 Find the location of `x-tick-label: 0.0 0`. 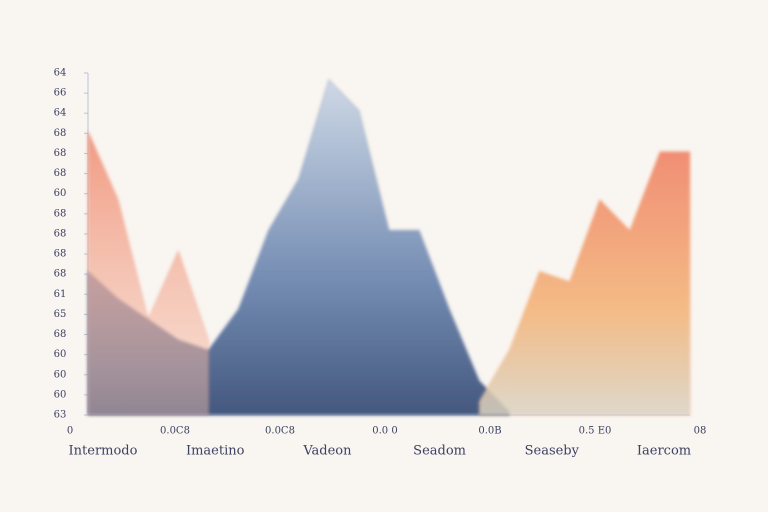

x-tick-label: 0.0 0 is located at coordinates (384, 431).